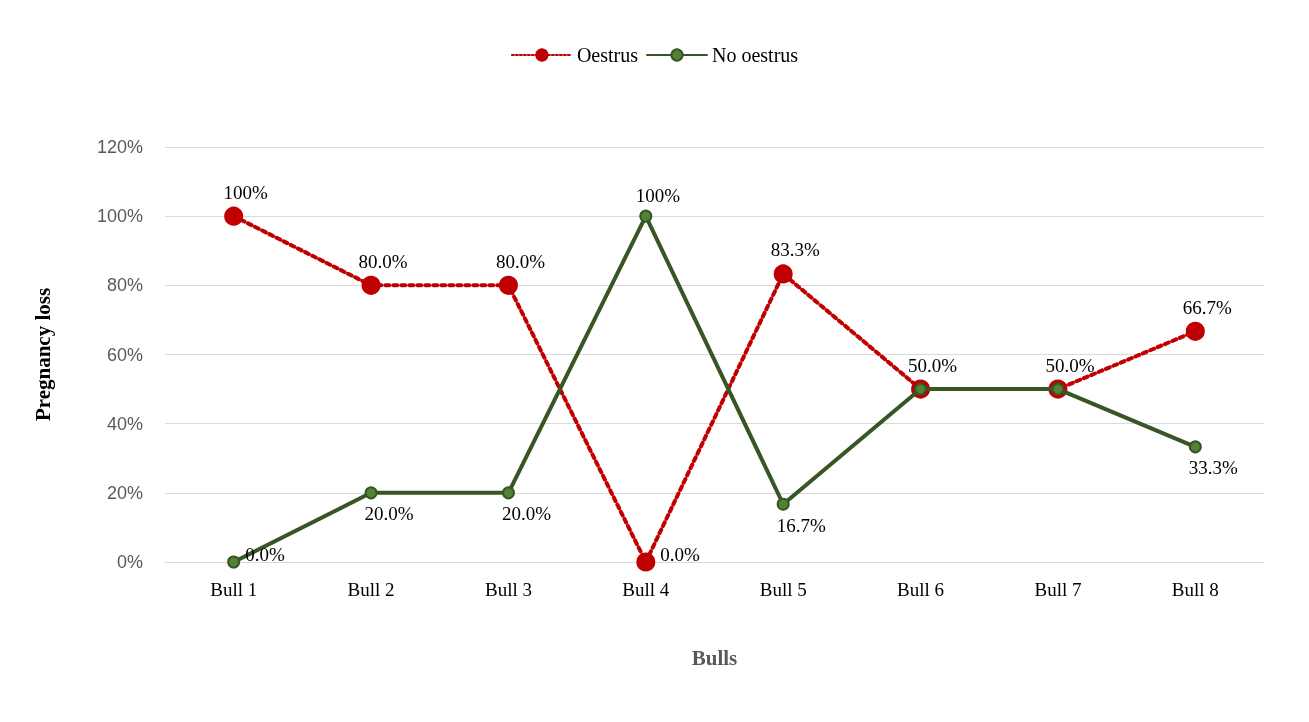 The height and width of the screenshot is (722, 1309). What do you see at coordinates (124, 285) in the screenshot?
I see `y-tick-label: 80%` at bounding box center [124, 285].